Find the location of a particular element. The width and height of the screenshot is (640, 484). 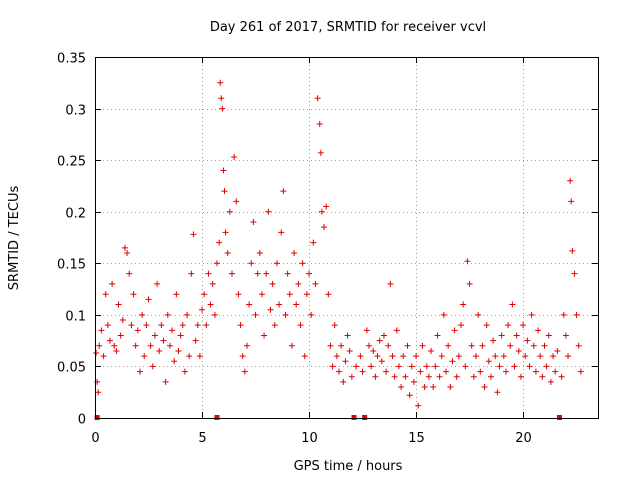

y-tick-label: 0.1 is located at coordinates (75, 317).